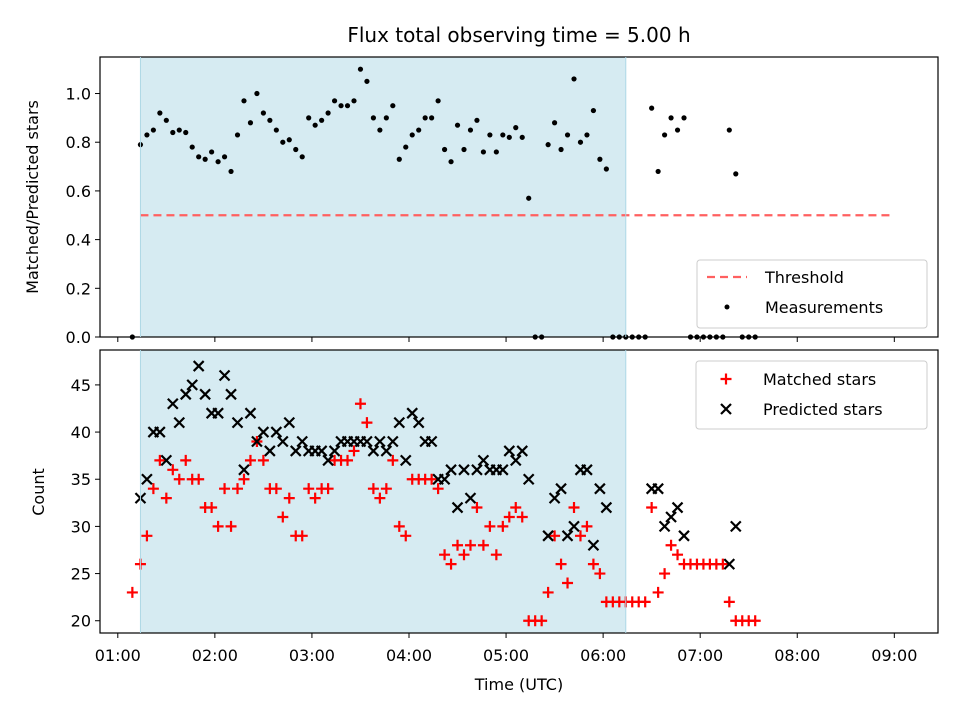 The image size is (960, 720). I want to click on y-tick-label: 0.8, so click(78, 142).